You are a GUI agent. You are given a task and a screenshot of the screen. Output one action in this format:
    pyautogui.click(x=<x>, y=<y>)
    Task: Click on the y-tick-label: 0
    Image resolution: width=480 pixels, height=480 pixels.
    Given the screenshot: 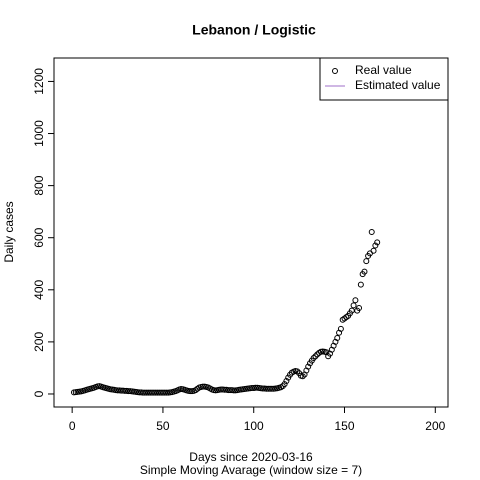 What is the action you would take?
    pyautogui.click(x=39, y=393)
    